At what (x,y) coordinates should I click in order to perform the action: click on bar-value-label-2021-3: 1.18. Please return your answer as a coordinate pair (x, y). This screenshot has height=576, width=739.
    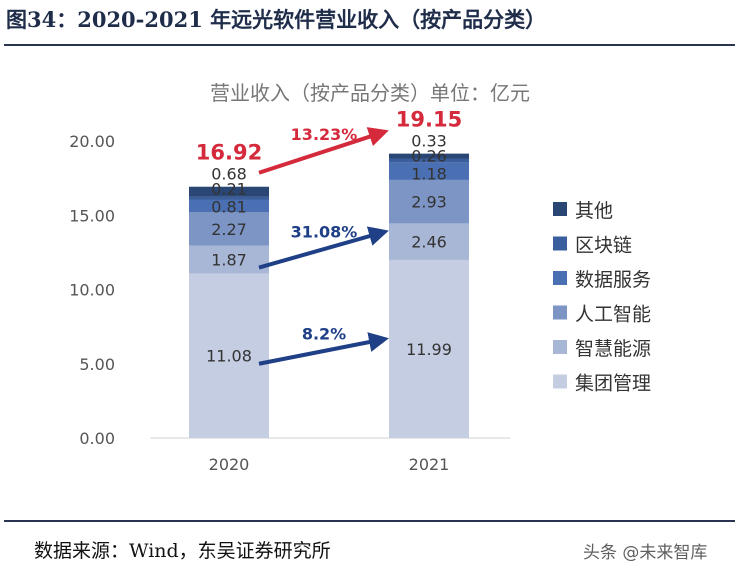
    Looking at the image, I should click on (429, 174).